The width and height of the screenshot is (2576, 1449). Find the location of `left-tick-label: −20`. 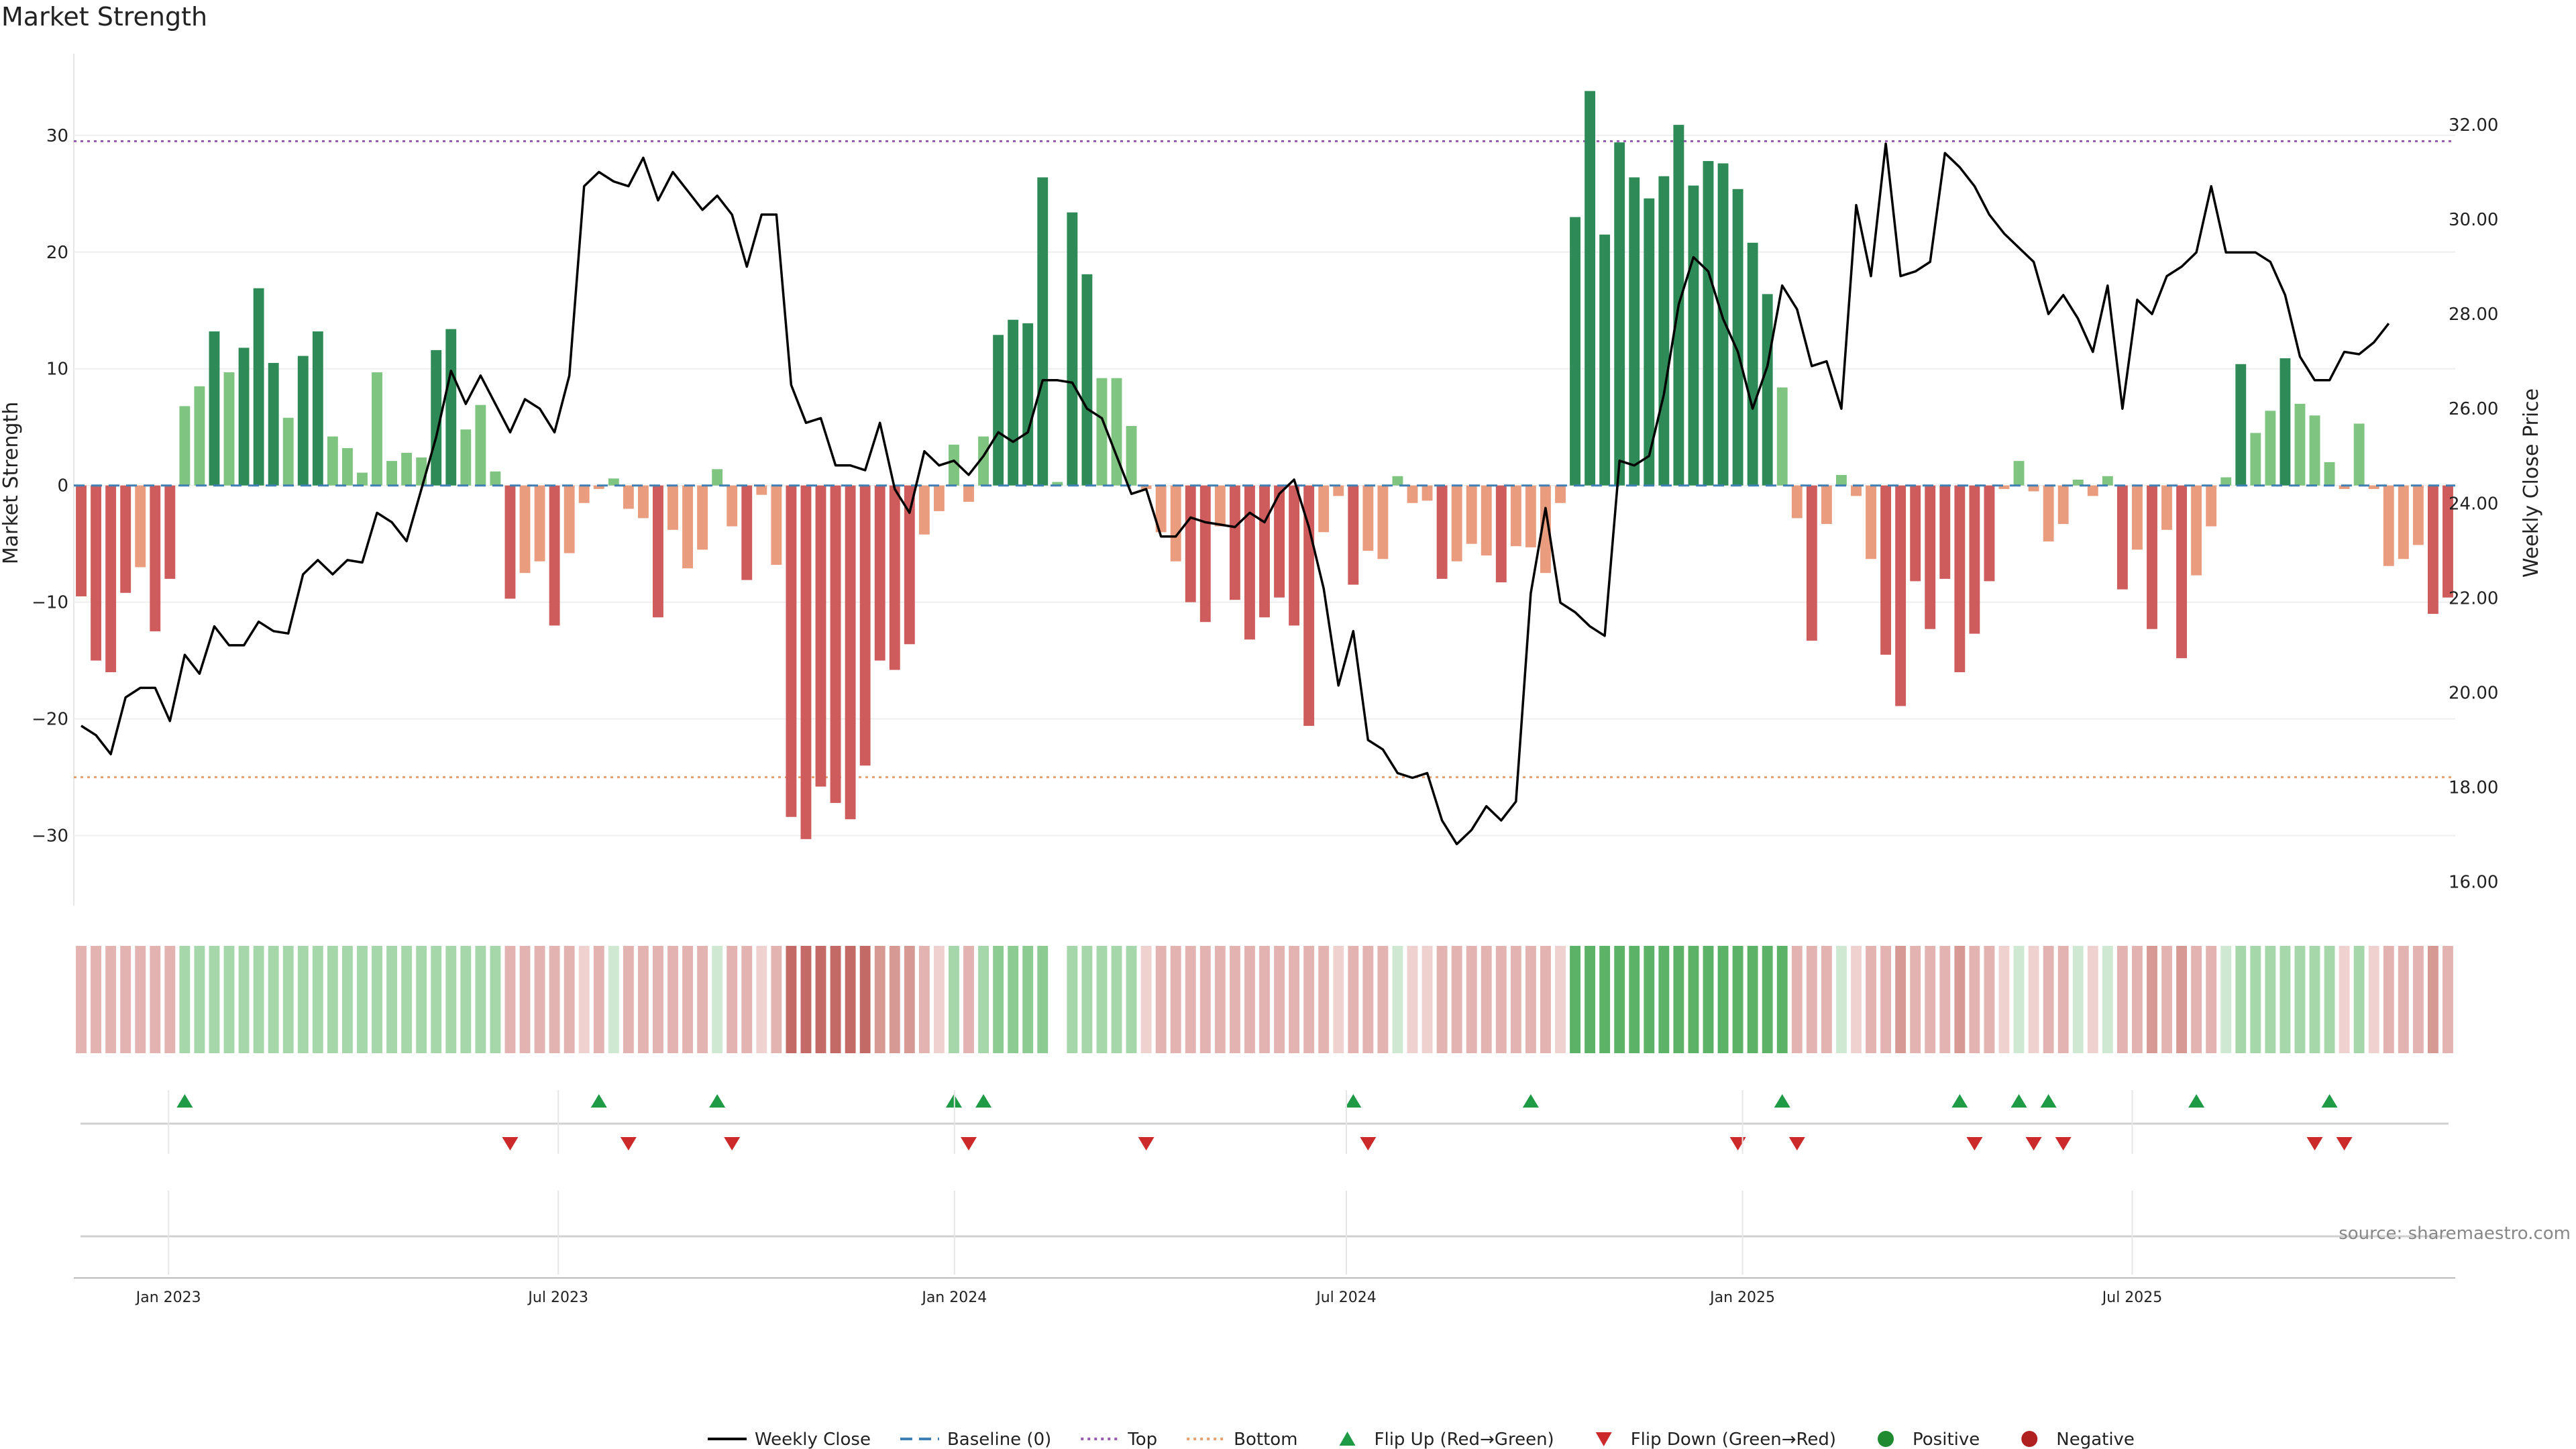

left-tick-label: −20 is located at coordinates (50, 720).